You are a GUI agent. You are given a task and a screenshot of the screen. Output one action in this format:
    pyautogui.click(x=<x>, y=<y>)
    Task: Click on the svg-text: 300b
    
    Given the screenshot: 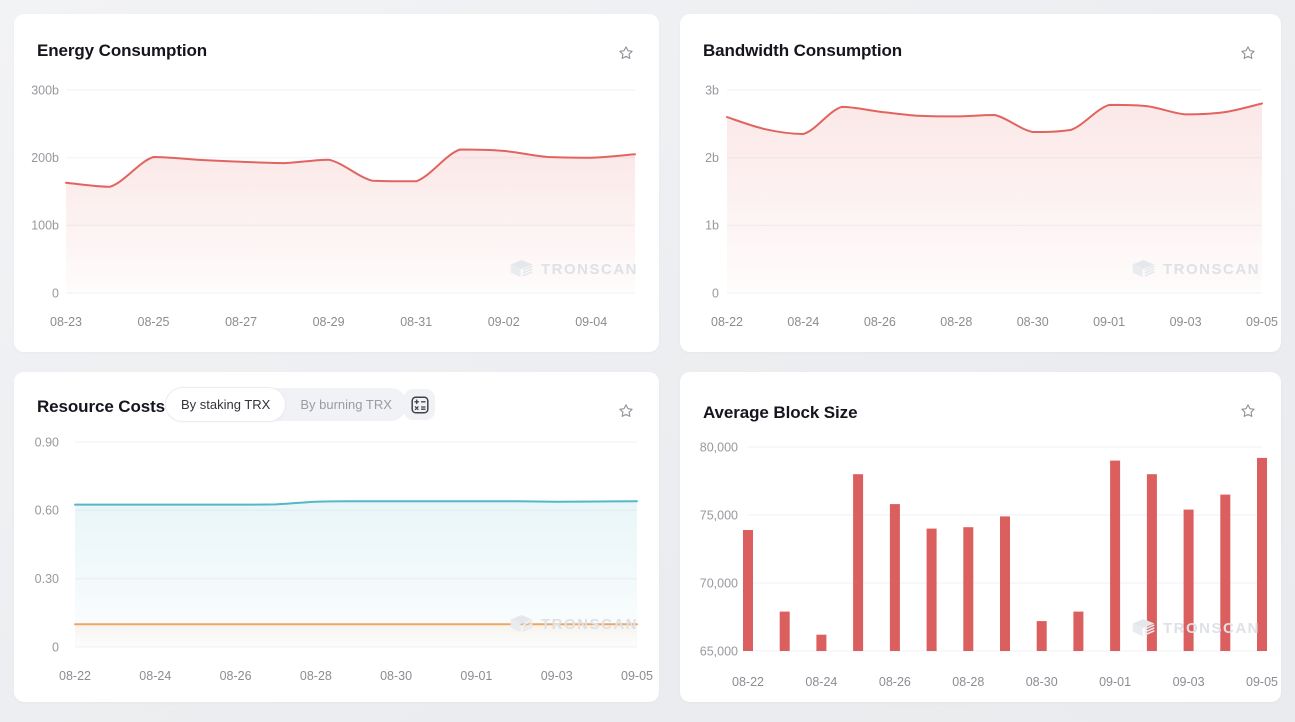 What is the action you would take?
    pyautogui.click(x=45, y=90)
    